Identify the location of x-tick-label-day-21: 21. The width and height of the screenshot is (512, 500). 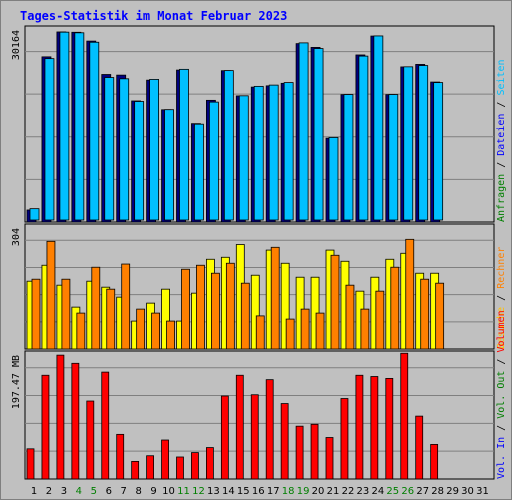
(333, 491).